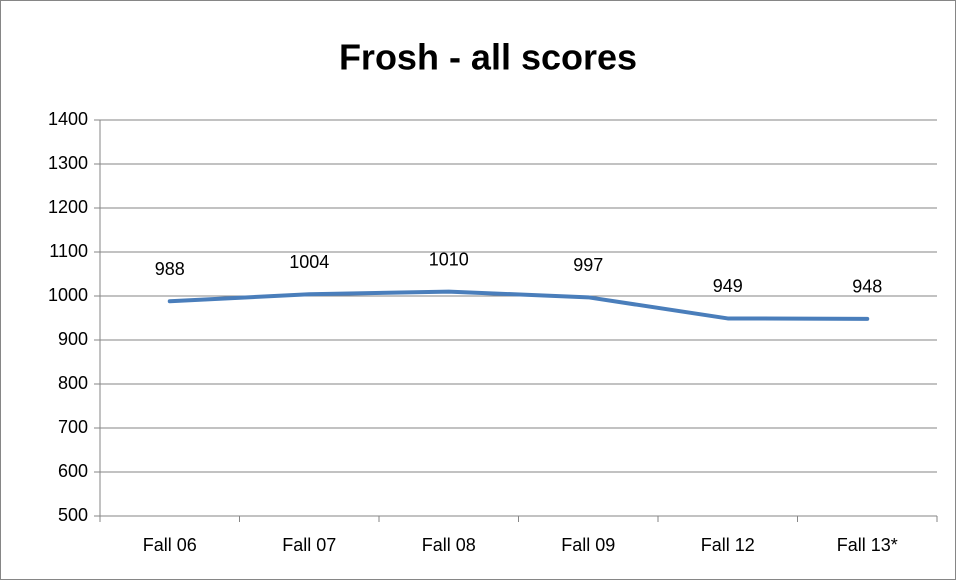 The height and width of the screenshot is (580, 956). What do you see at coordinates (73, 427) in the screenshot?
I see `y-tick-label: 700` at bounding box center [73, 427].